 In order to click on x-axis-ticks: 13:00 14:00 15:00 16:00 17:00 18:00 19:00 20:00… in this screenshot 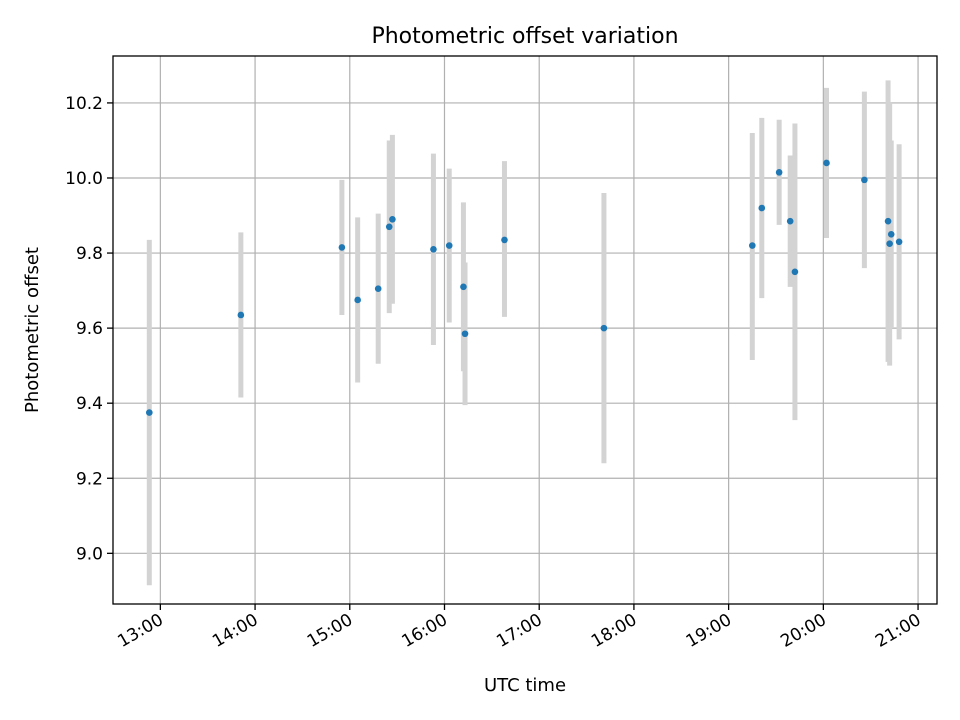, I will do `click(519, 628)`.